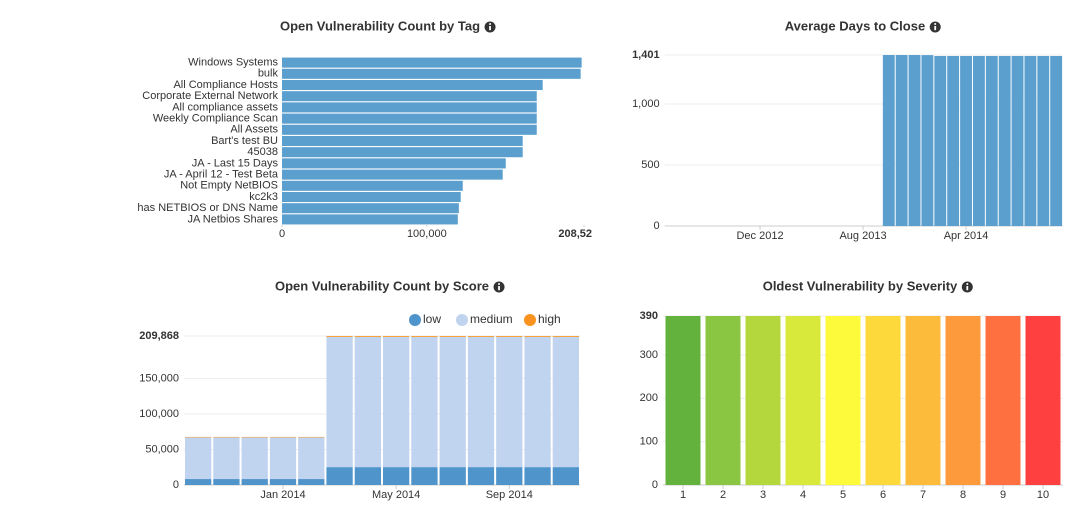  Describe the element at coordinates (382, 285) in the screenshot. I see `chart-title: Open Vulnerability Count by Score` at that location.